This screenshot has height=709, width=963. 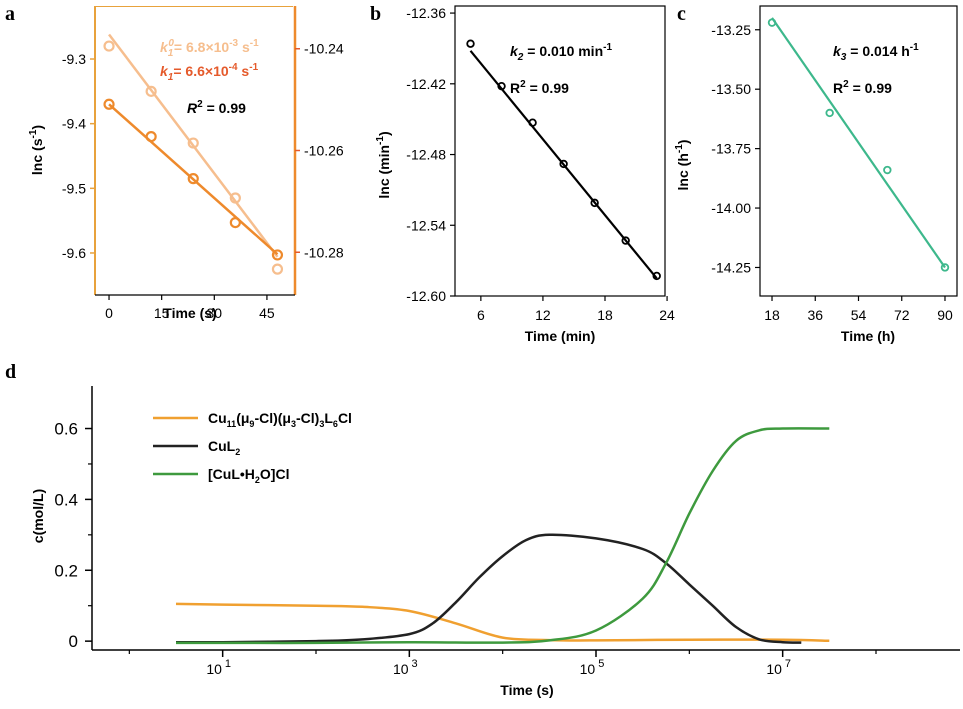 What do you see at coordinates (280, 419) in the screenshot?
I see `legend-label-cu11: Cu11(μ9-Cl)(μ3-Cl)3L6Cl` at bounding box center [280, 419].